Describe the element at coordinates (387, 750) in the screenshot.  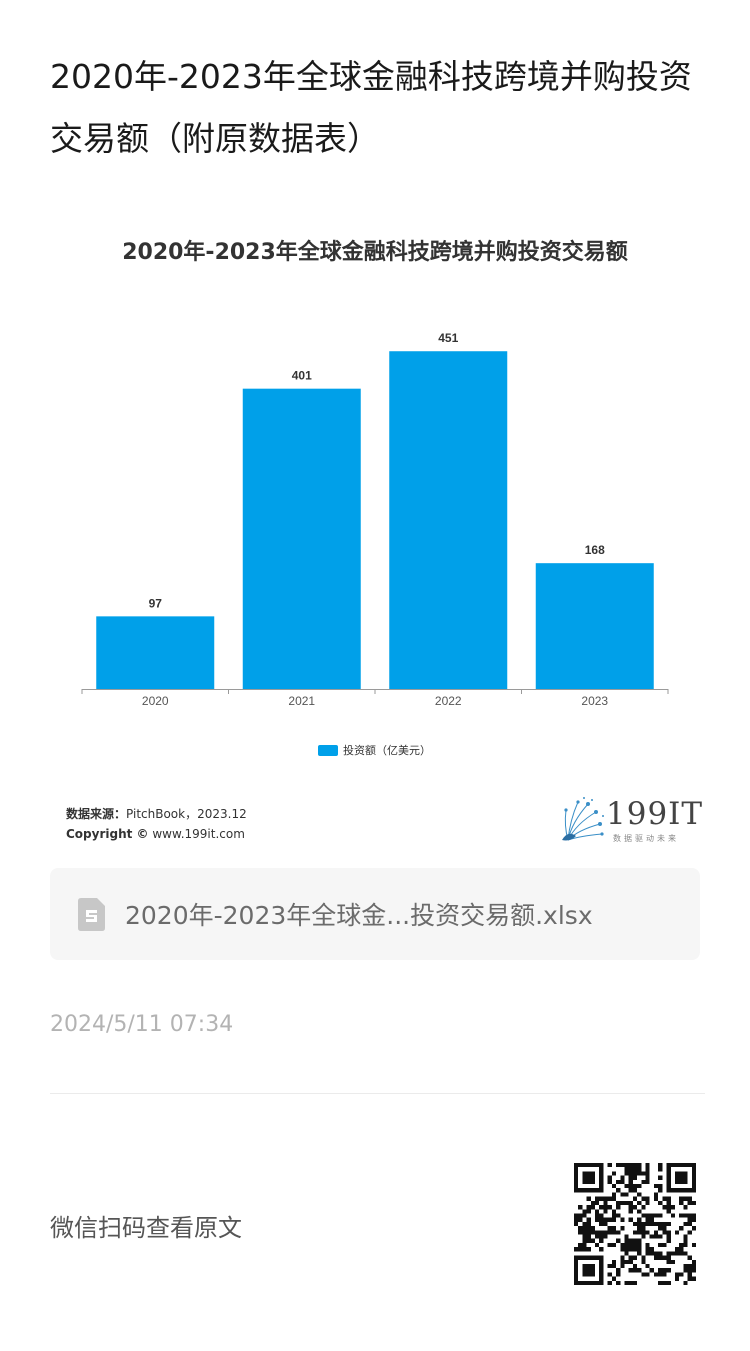
I see `legend-label: 投资额（亿美元）` at that location.